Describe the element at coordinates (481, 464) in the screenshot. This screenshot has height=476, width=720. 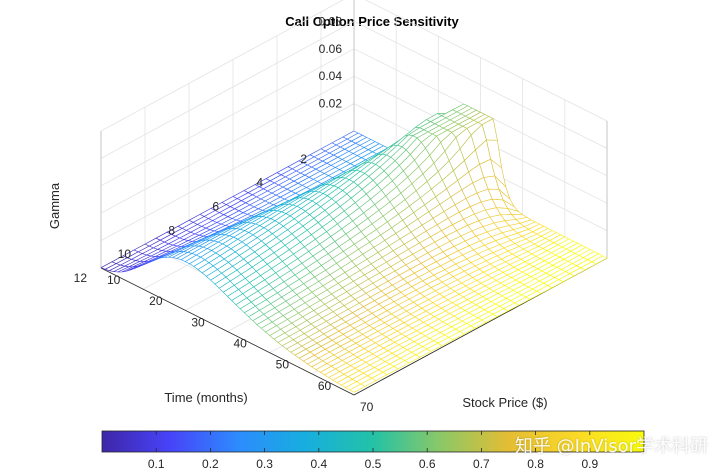
I see `colorbar-tick-label: 0.7` at that location.